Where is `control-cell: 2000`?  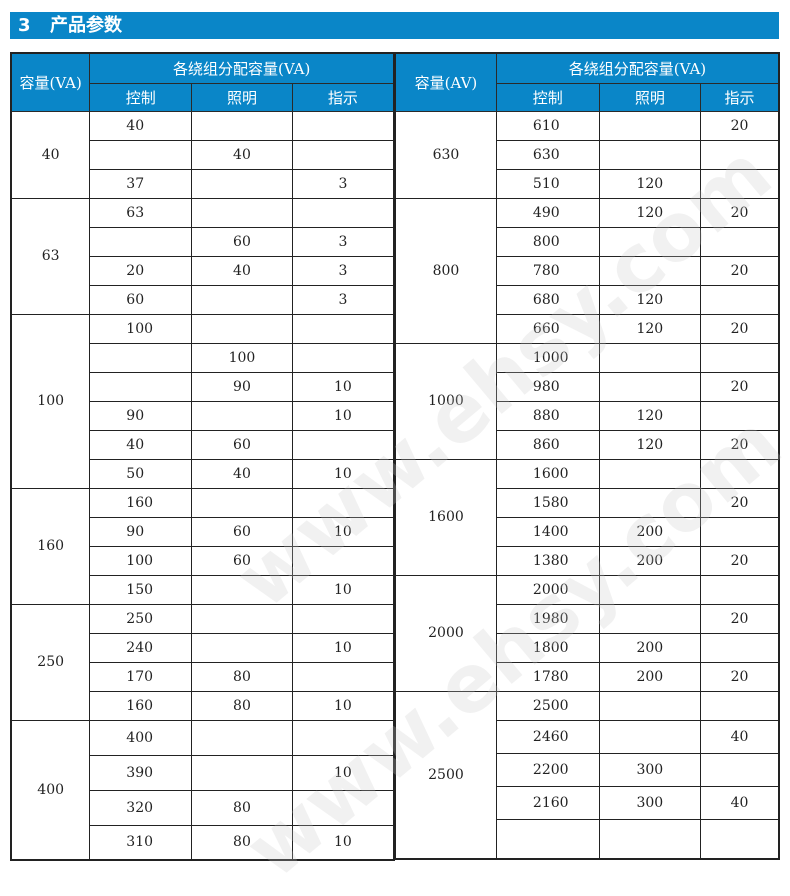
control-cell: 2000 is located at coordinates (547, 589).